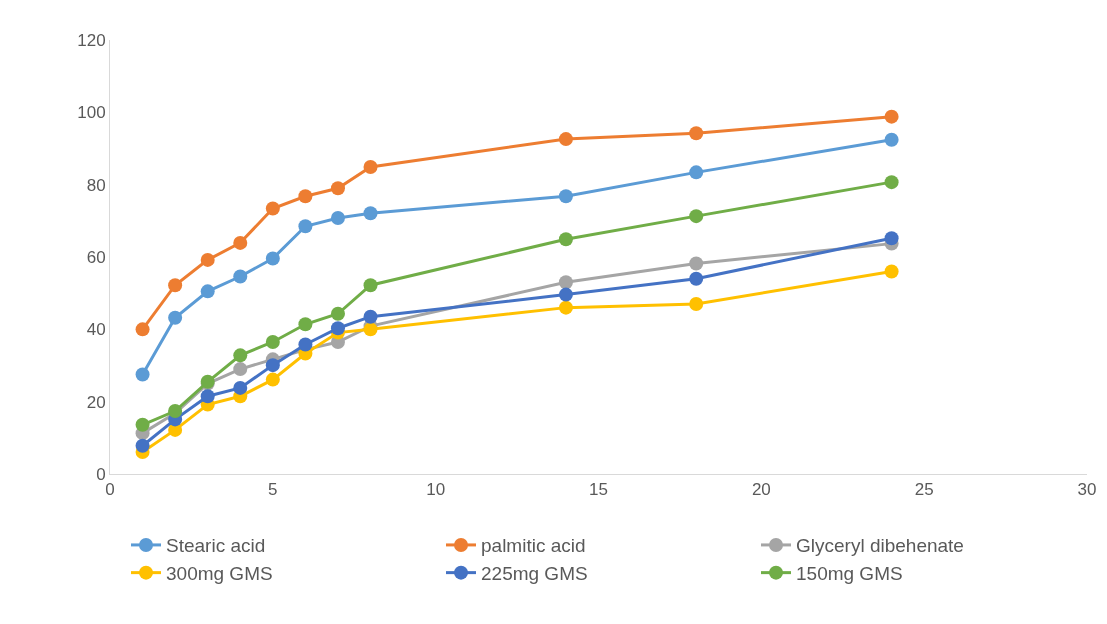 Image resolution: width=1107 pixels, height=624 pixels. What do you see at coordinates (91, 113) in the screenshot?
I see `y-tick-label: 100` at bounding box center [91, 113].